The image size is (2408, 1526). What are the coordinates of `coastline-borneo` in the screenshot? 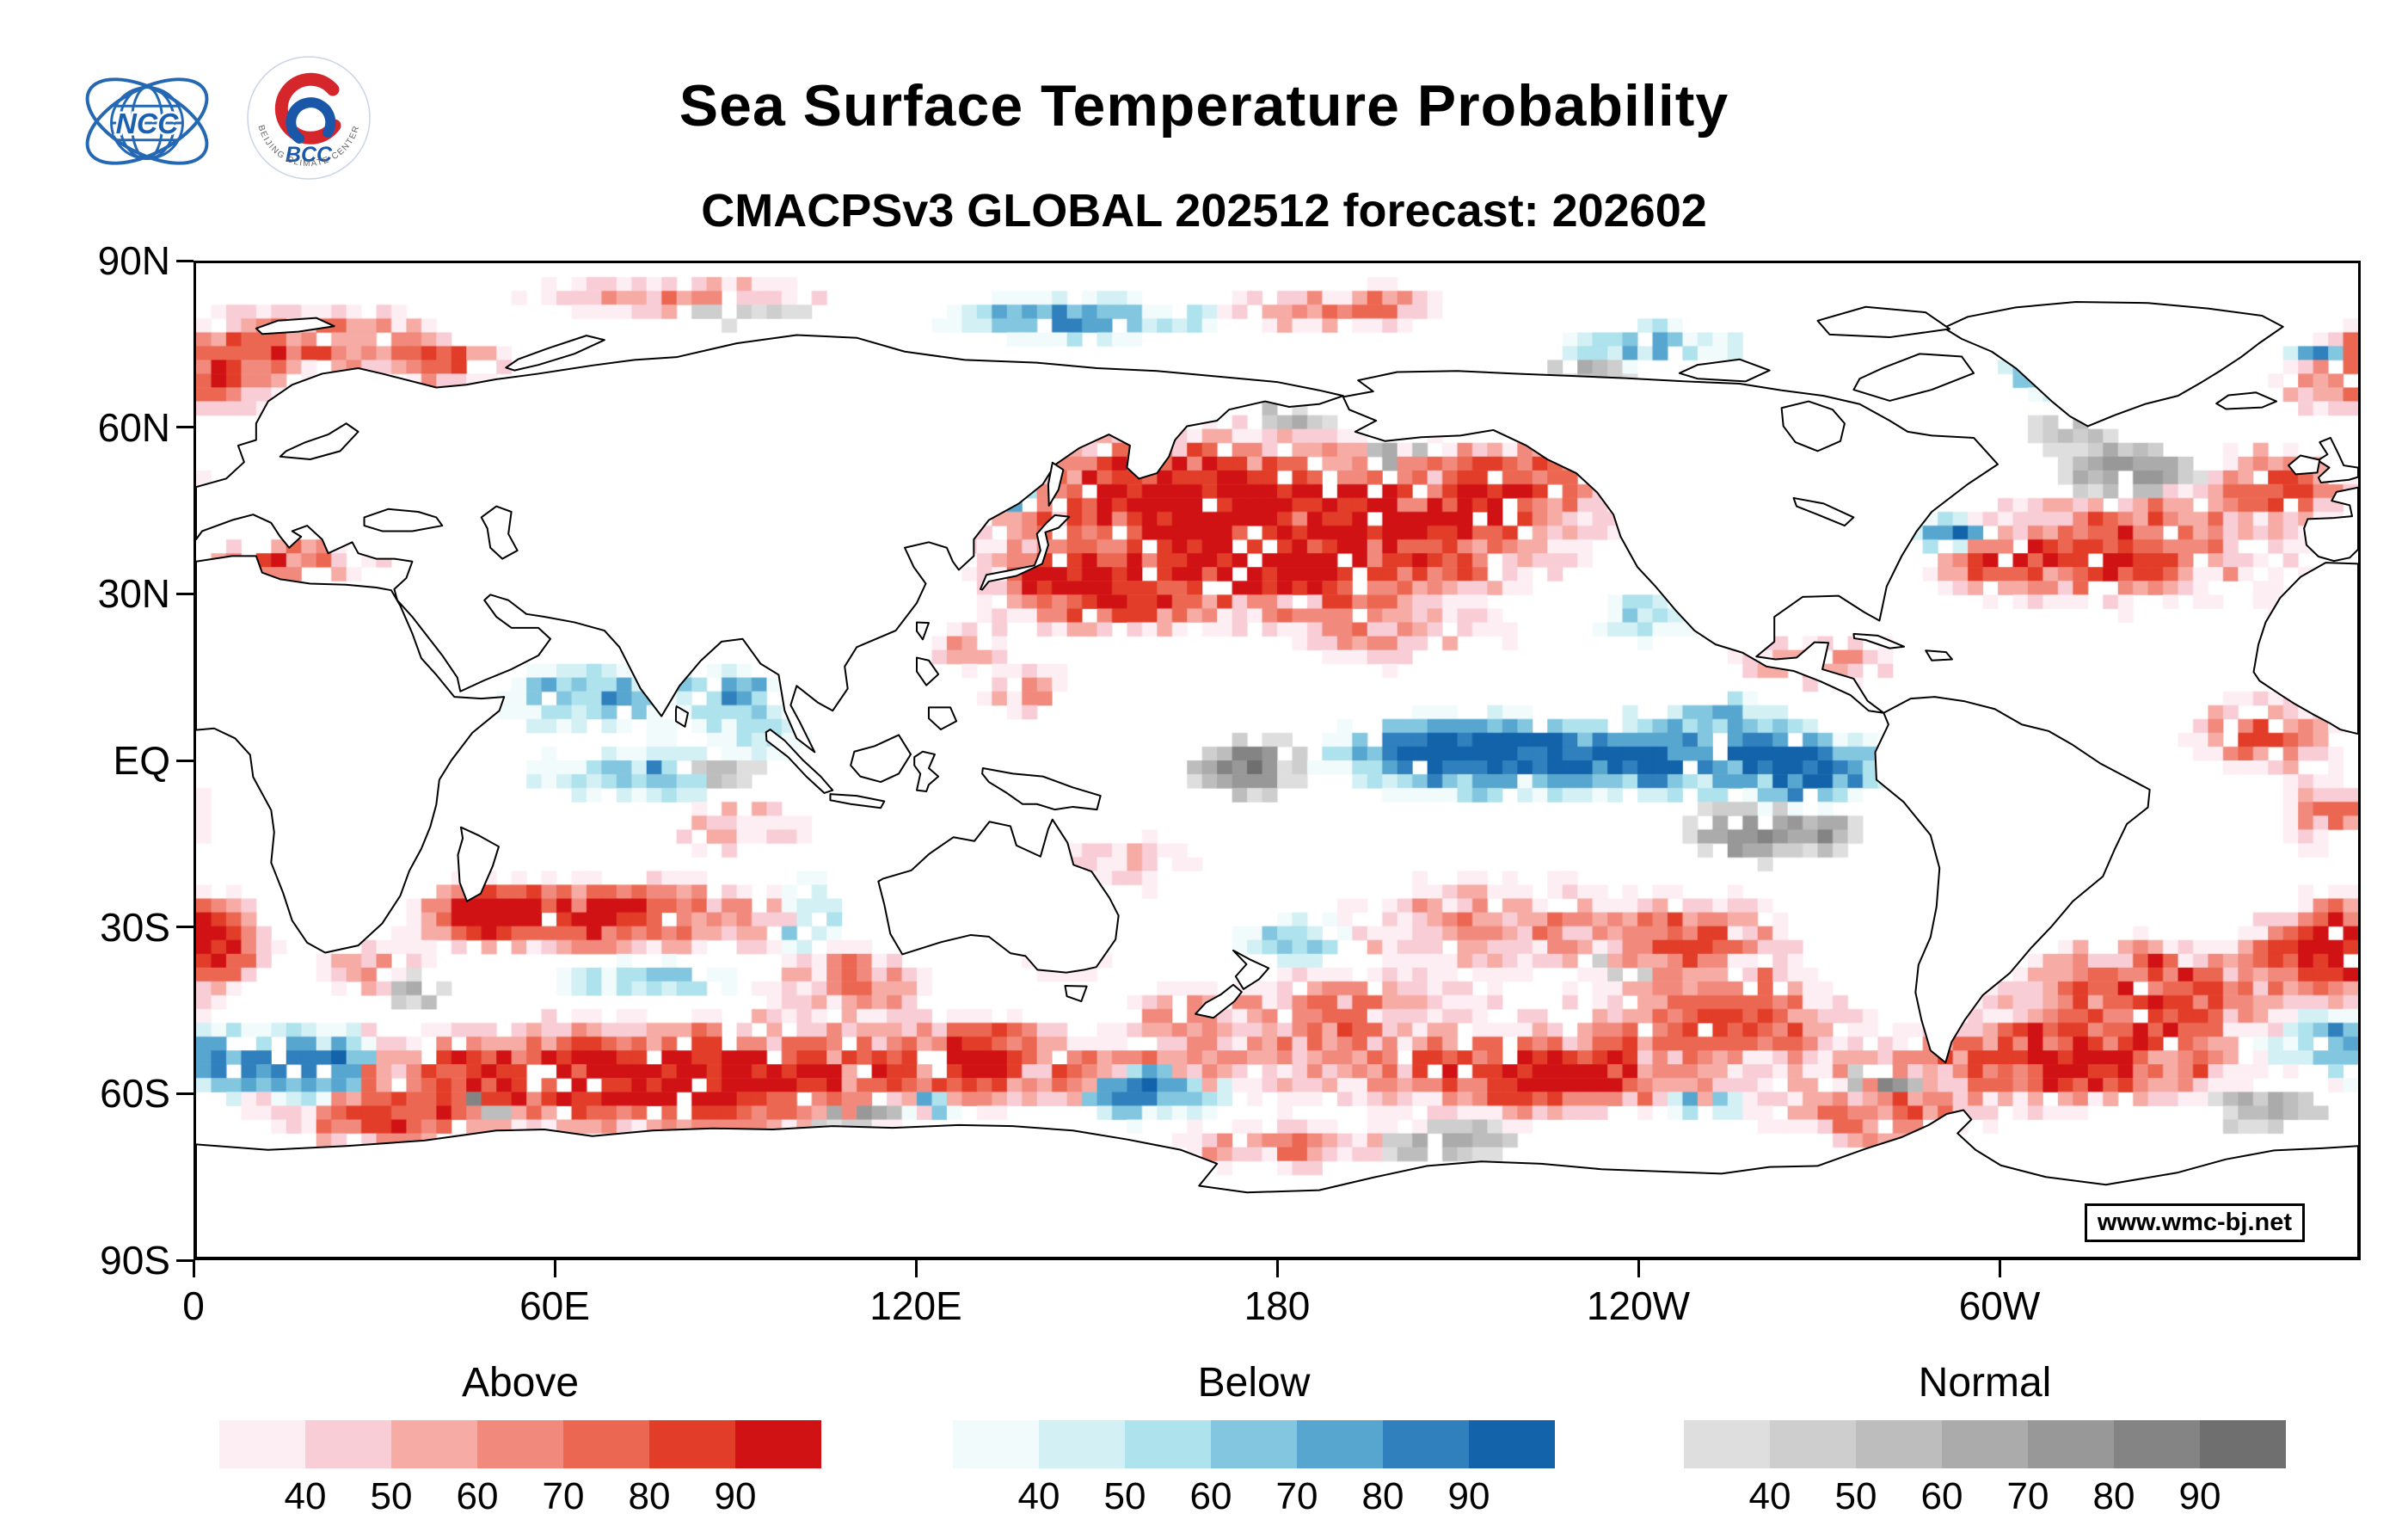 It's located at (881, 759).